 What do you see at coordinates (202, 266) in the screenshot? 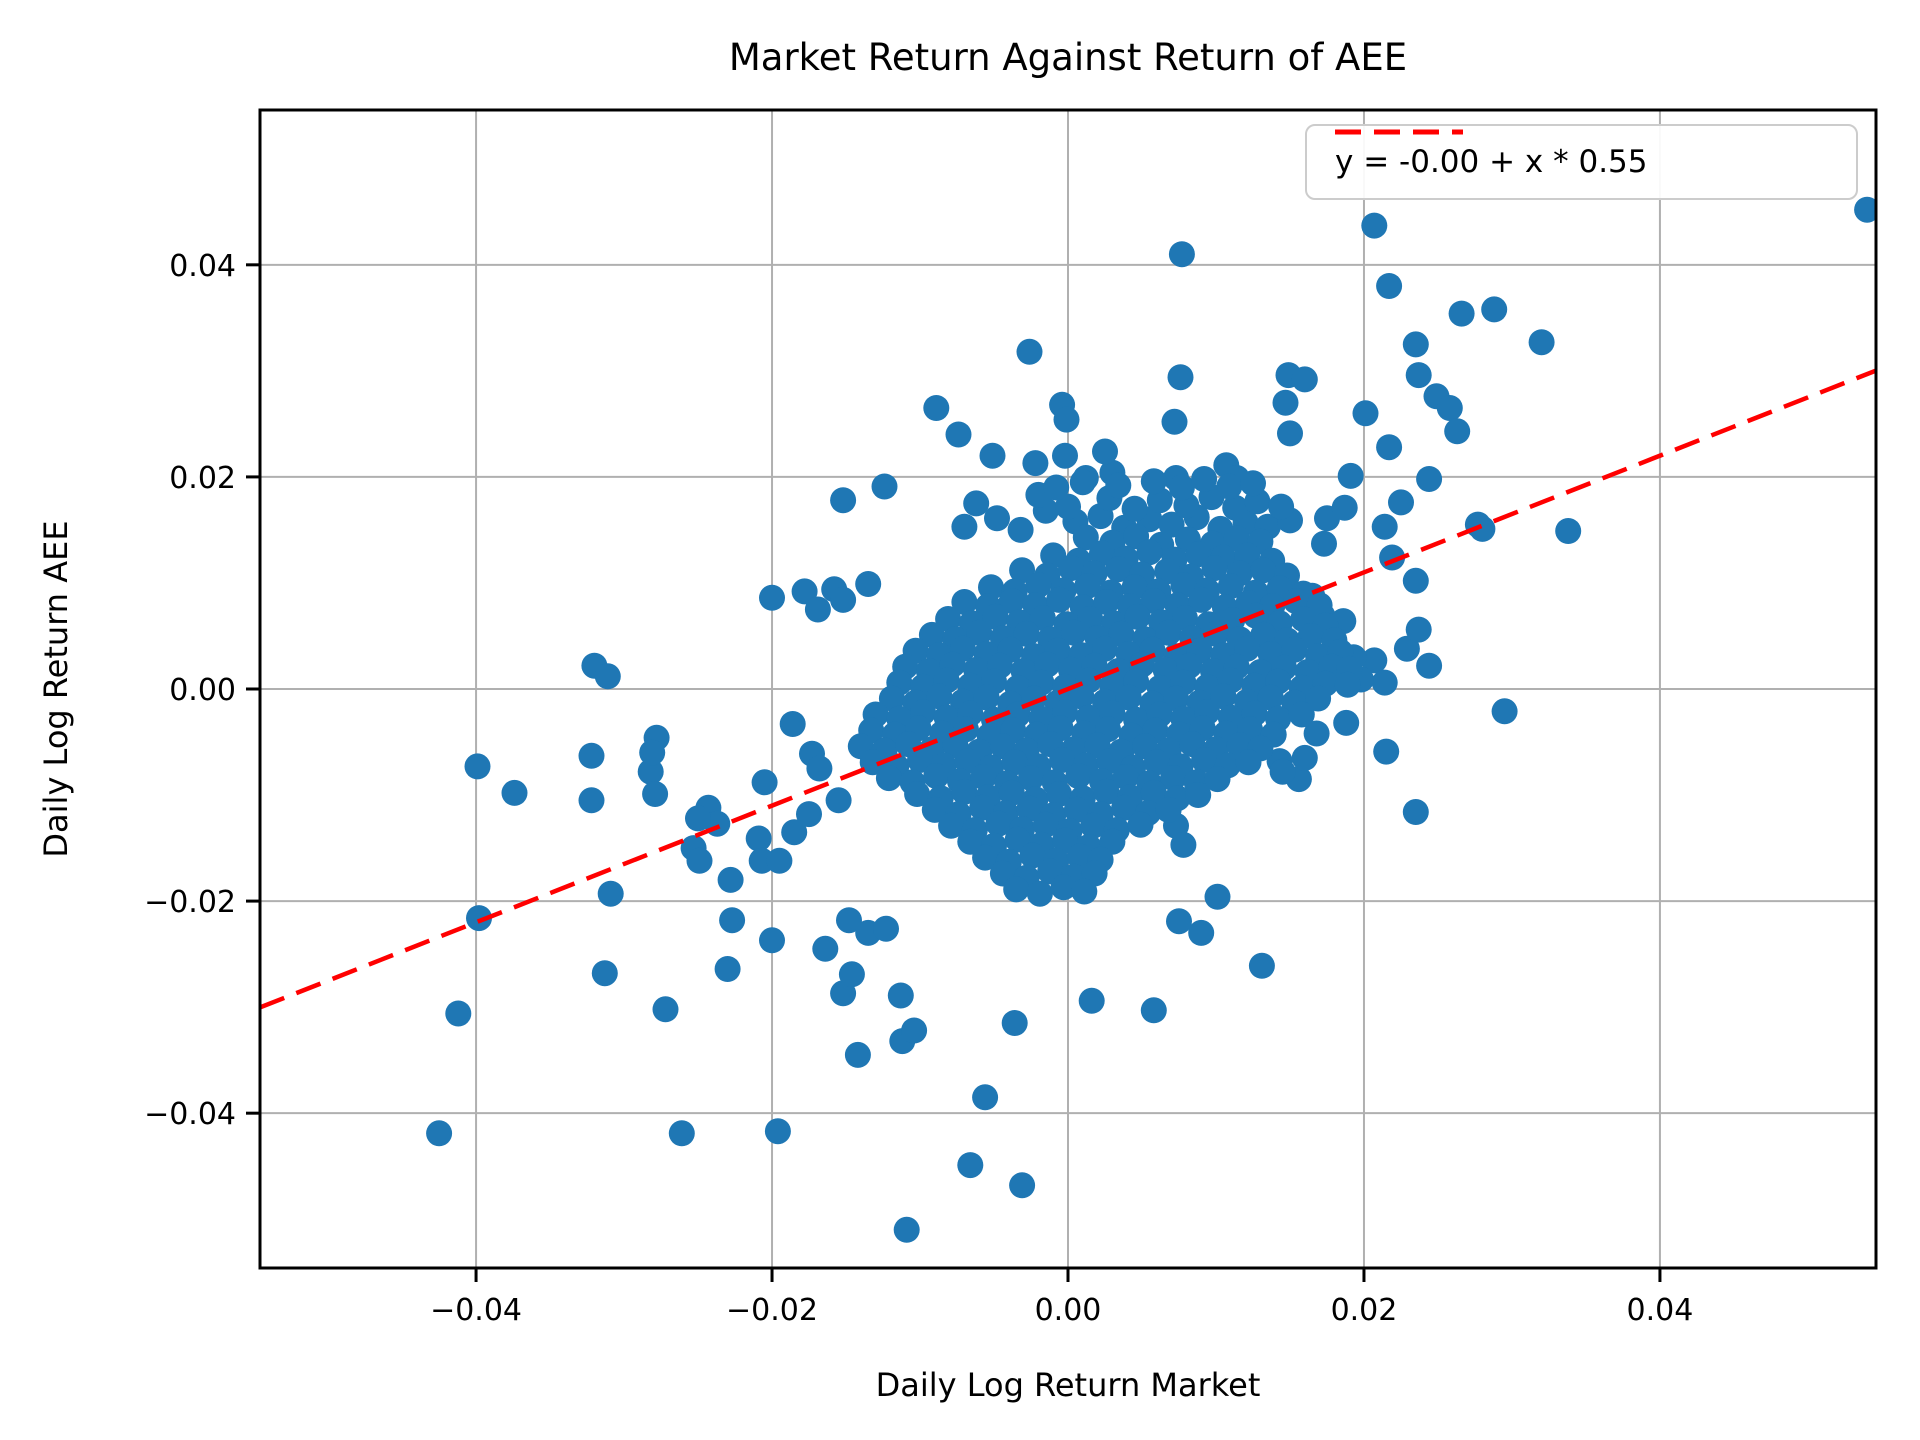
I see `y-tick-label: 0.04` at bounding box center [202, 266].